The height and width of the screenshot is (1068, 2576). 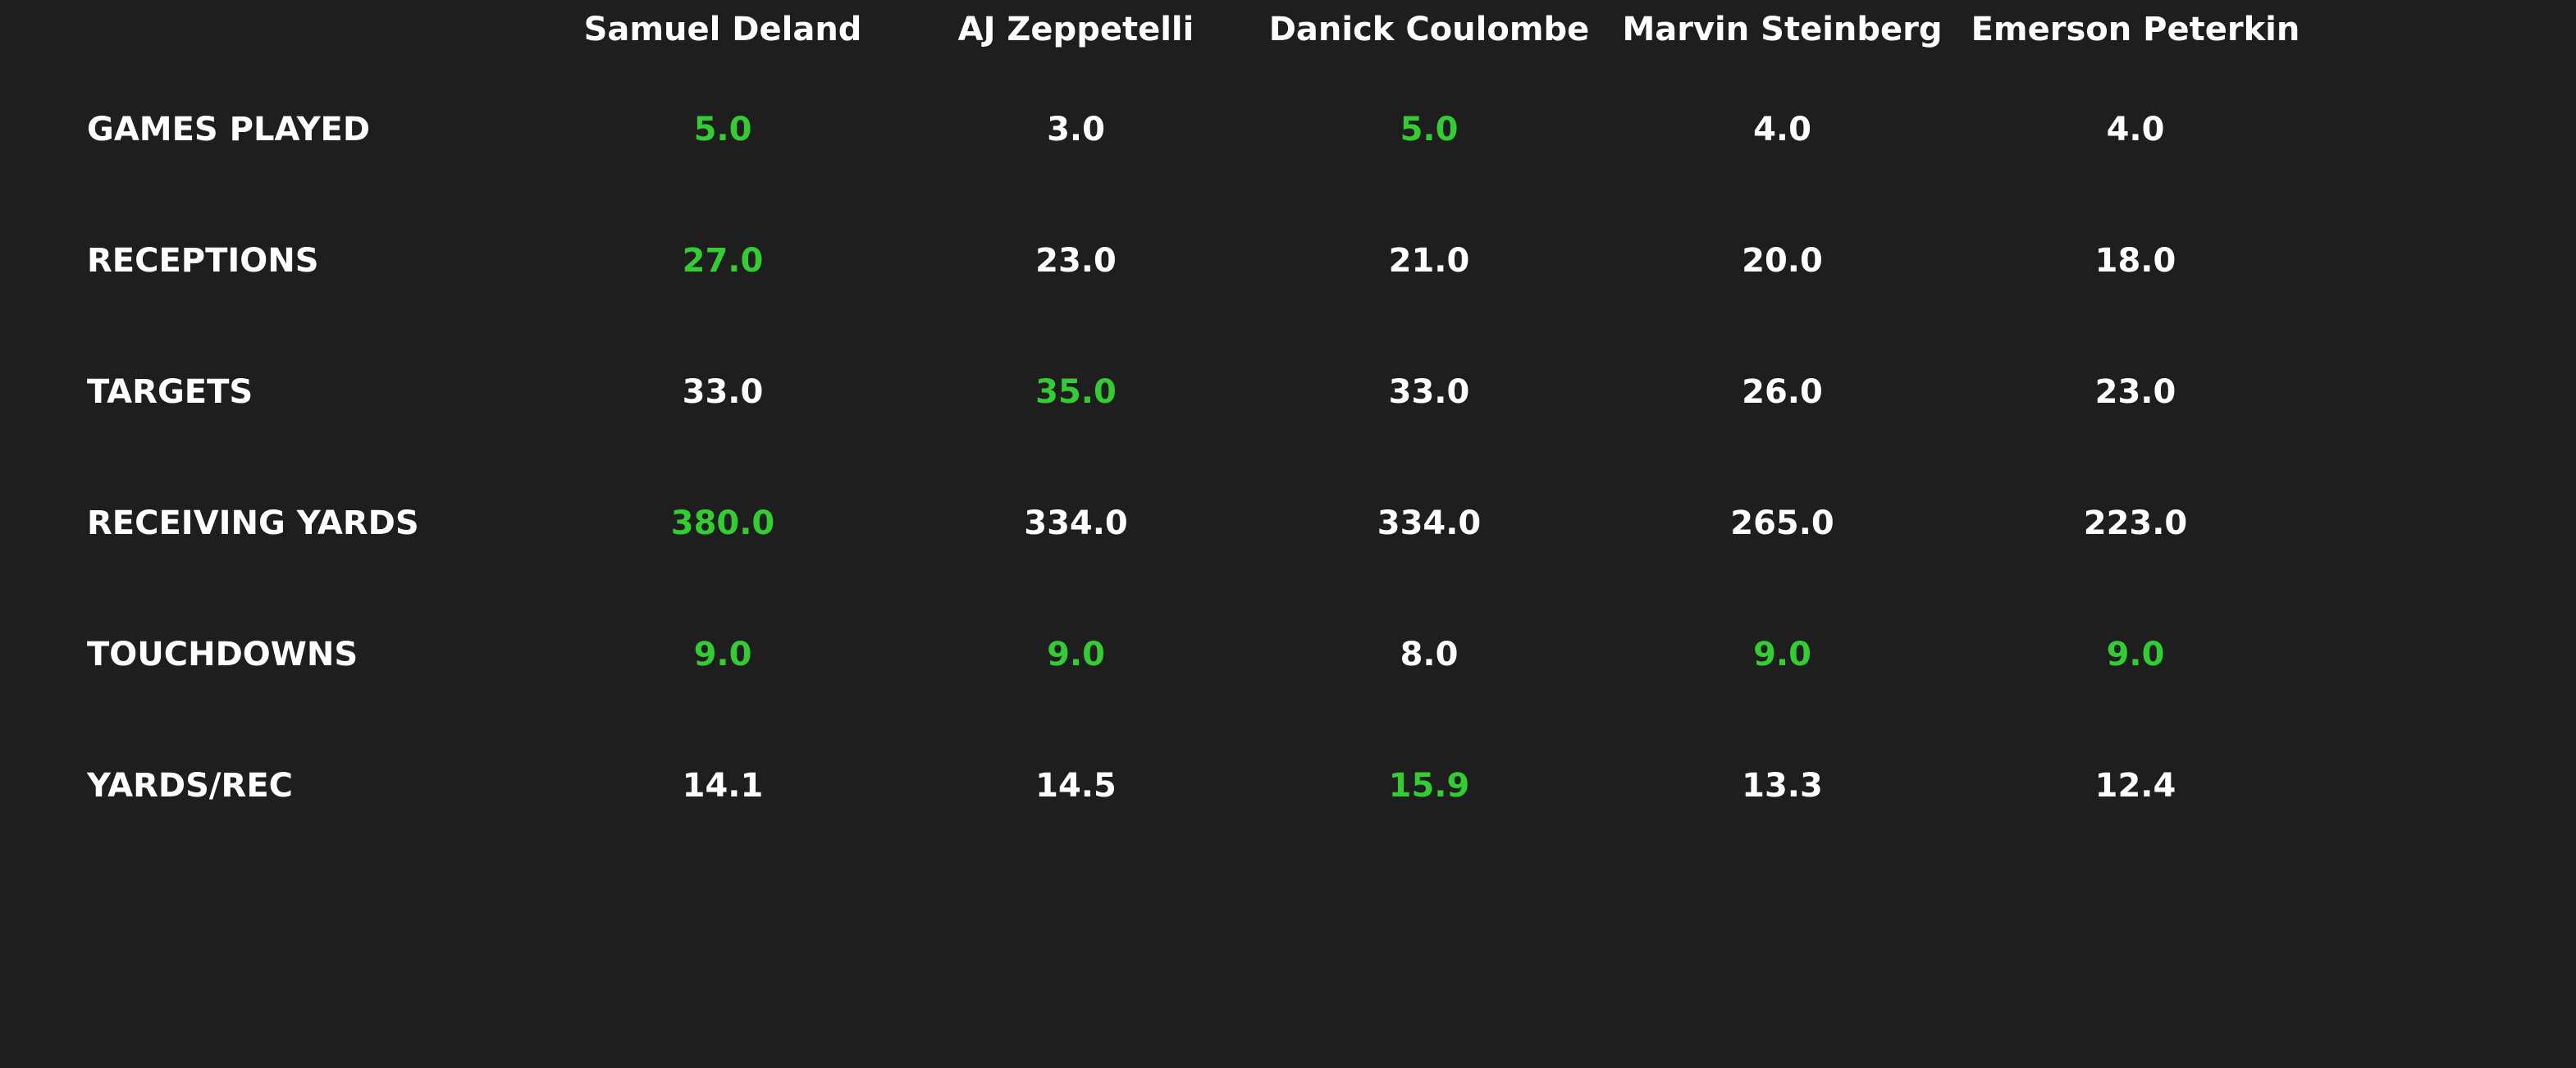 What do you see at coordinates (1076, 392) in the screenshot?
I see `cell-value: 35.0` at bounding box center [1076, 392].